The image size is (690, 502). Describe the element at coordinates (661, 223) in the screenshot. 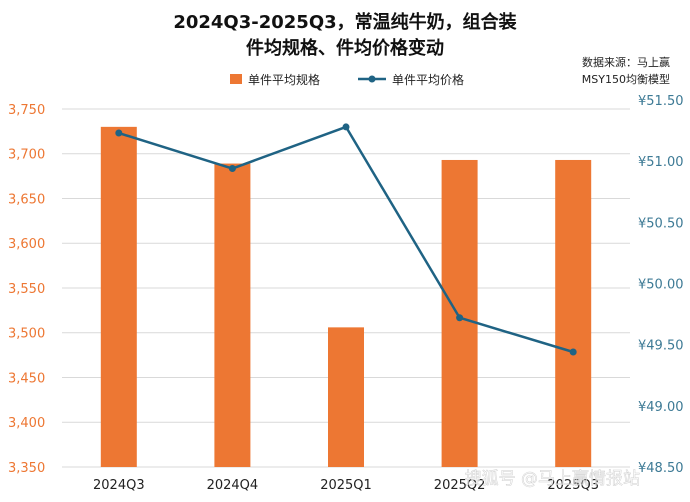

I see `right-tick-label: ¥50.50` at that location.